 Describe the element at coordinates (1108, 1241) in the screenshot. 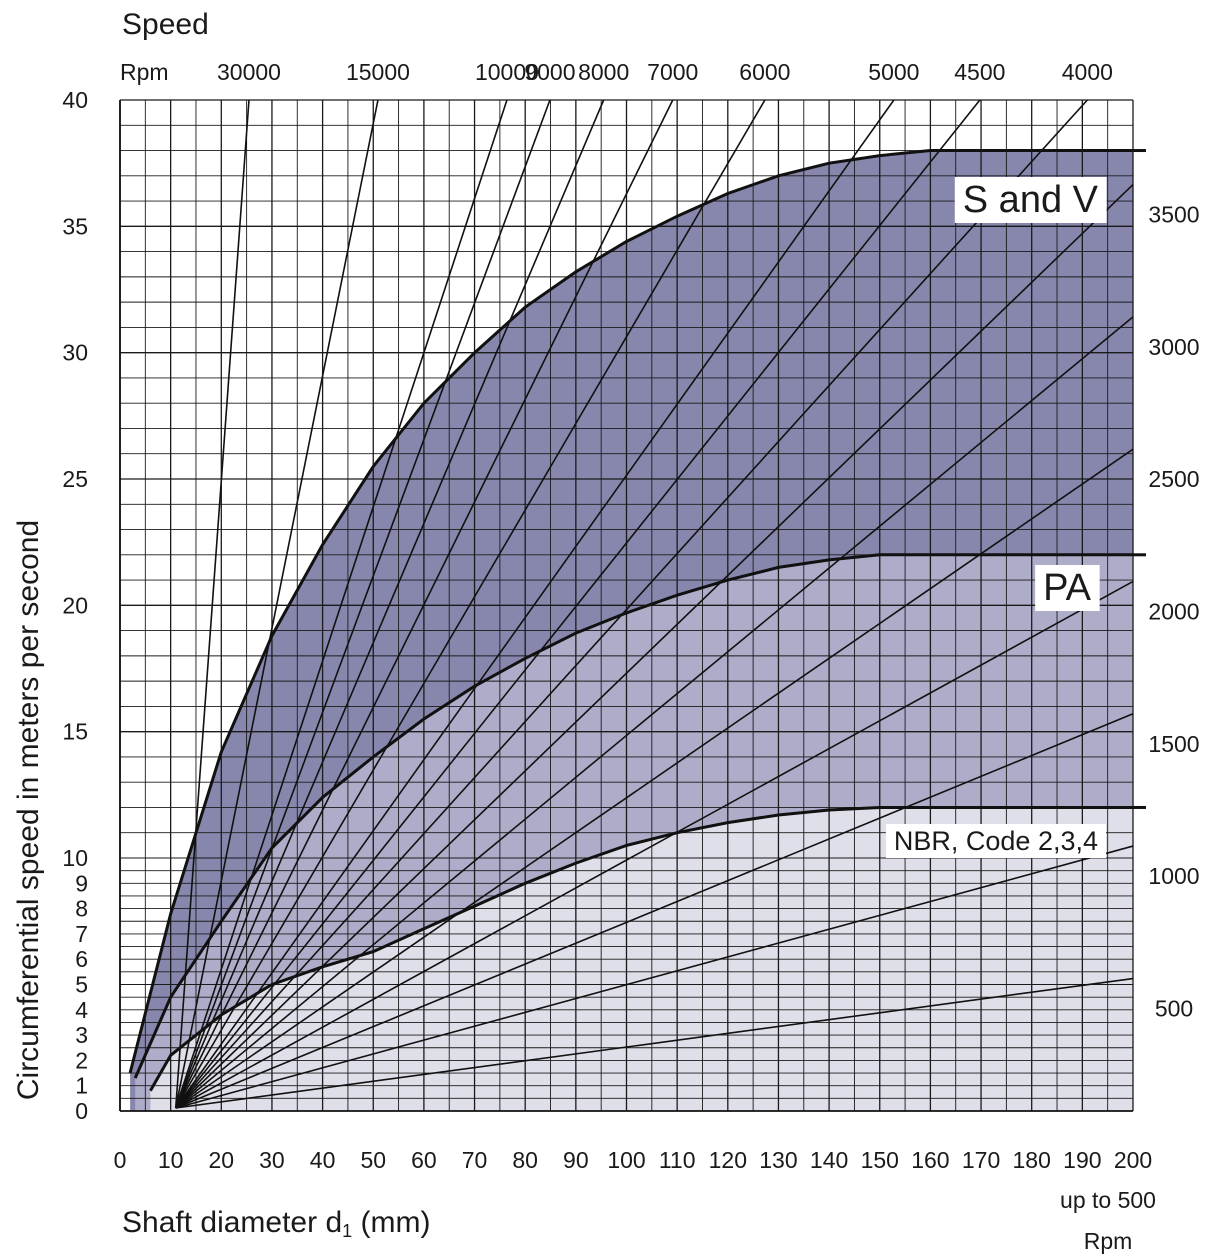

I see `bottom-note-line-2: Rpm` at that location.